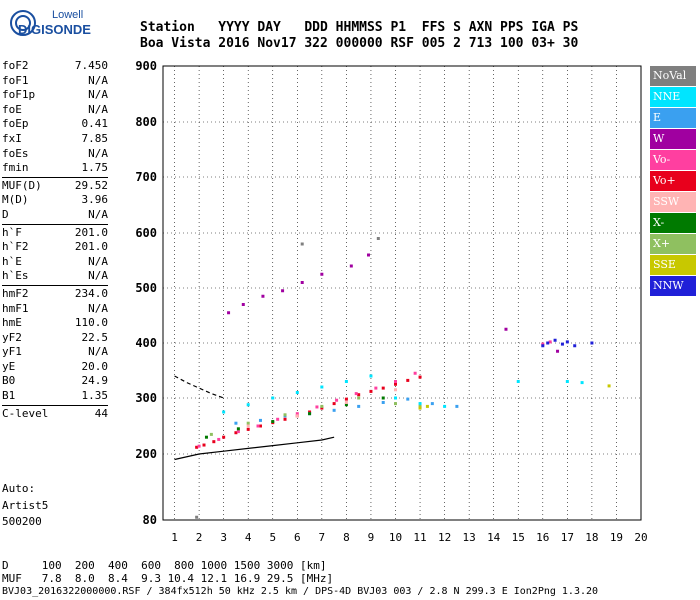 The width and height of the screenshot is (700, 600). What do you see at coordinates (640, 537) in the screenshot?
I see `x-tick-label: 20` at bounding box center [640, 537].